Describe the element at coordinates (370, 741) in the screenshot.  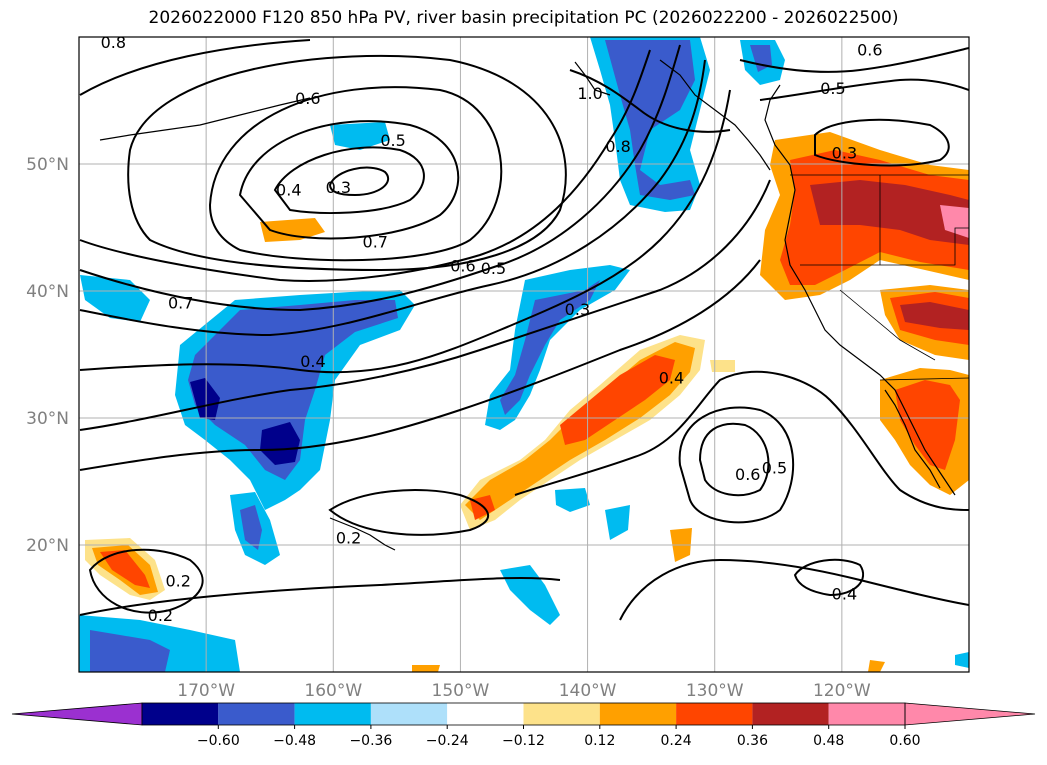
I see `colorbar-tick-label: −0.36` at that location.